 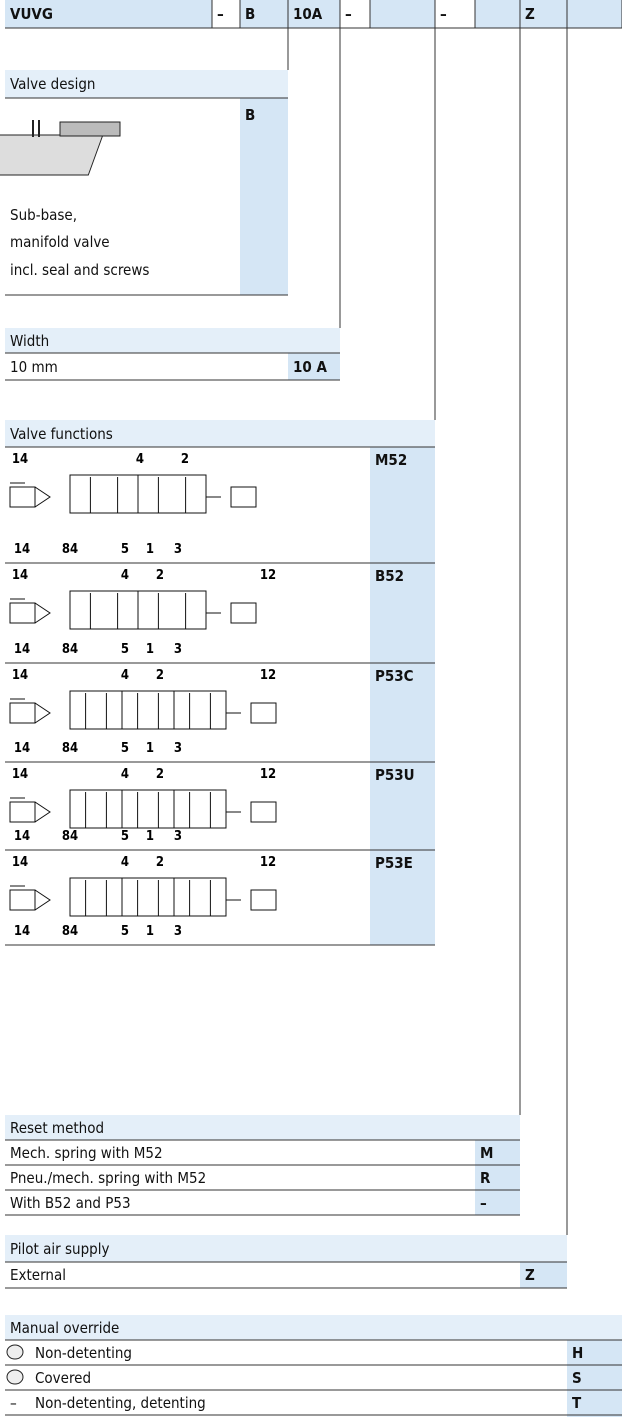 I want to click on code-cell: H, so click(x=594, y=1352).